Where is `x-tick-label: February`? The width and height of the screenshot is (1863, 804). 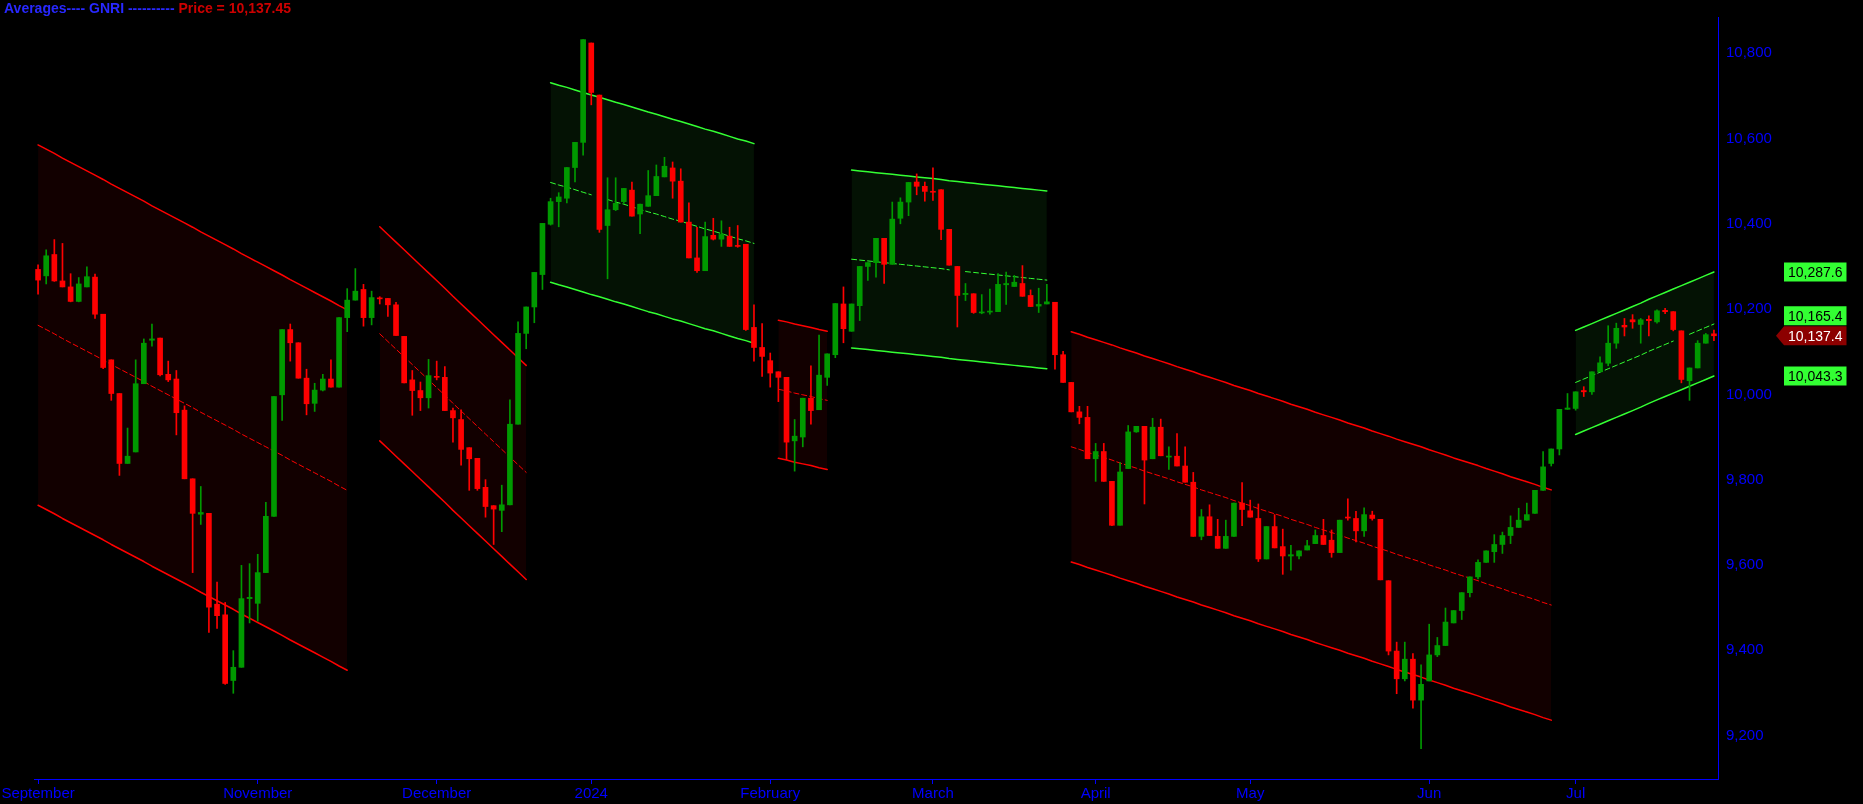 x-tick-label: February is located at coordinates (770, 793).